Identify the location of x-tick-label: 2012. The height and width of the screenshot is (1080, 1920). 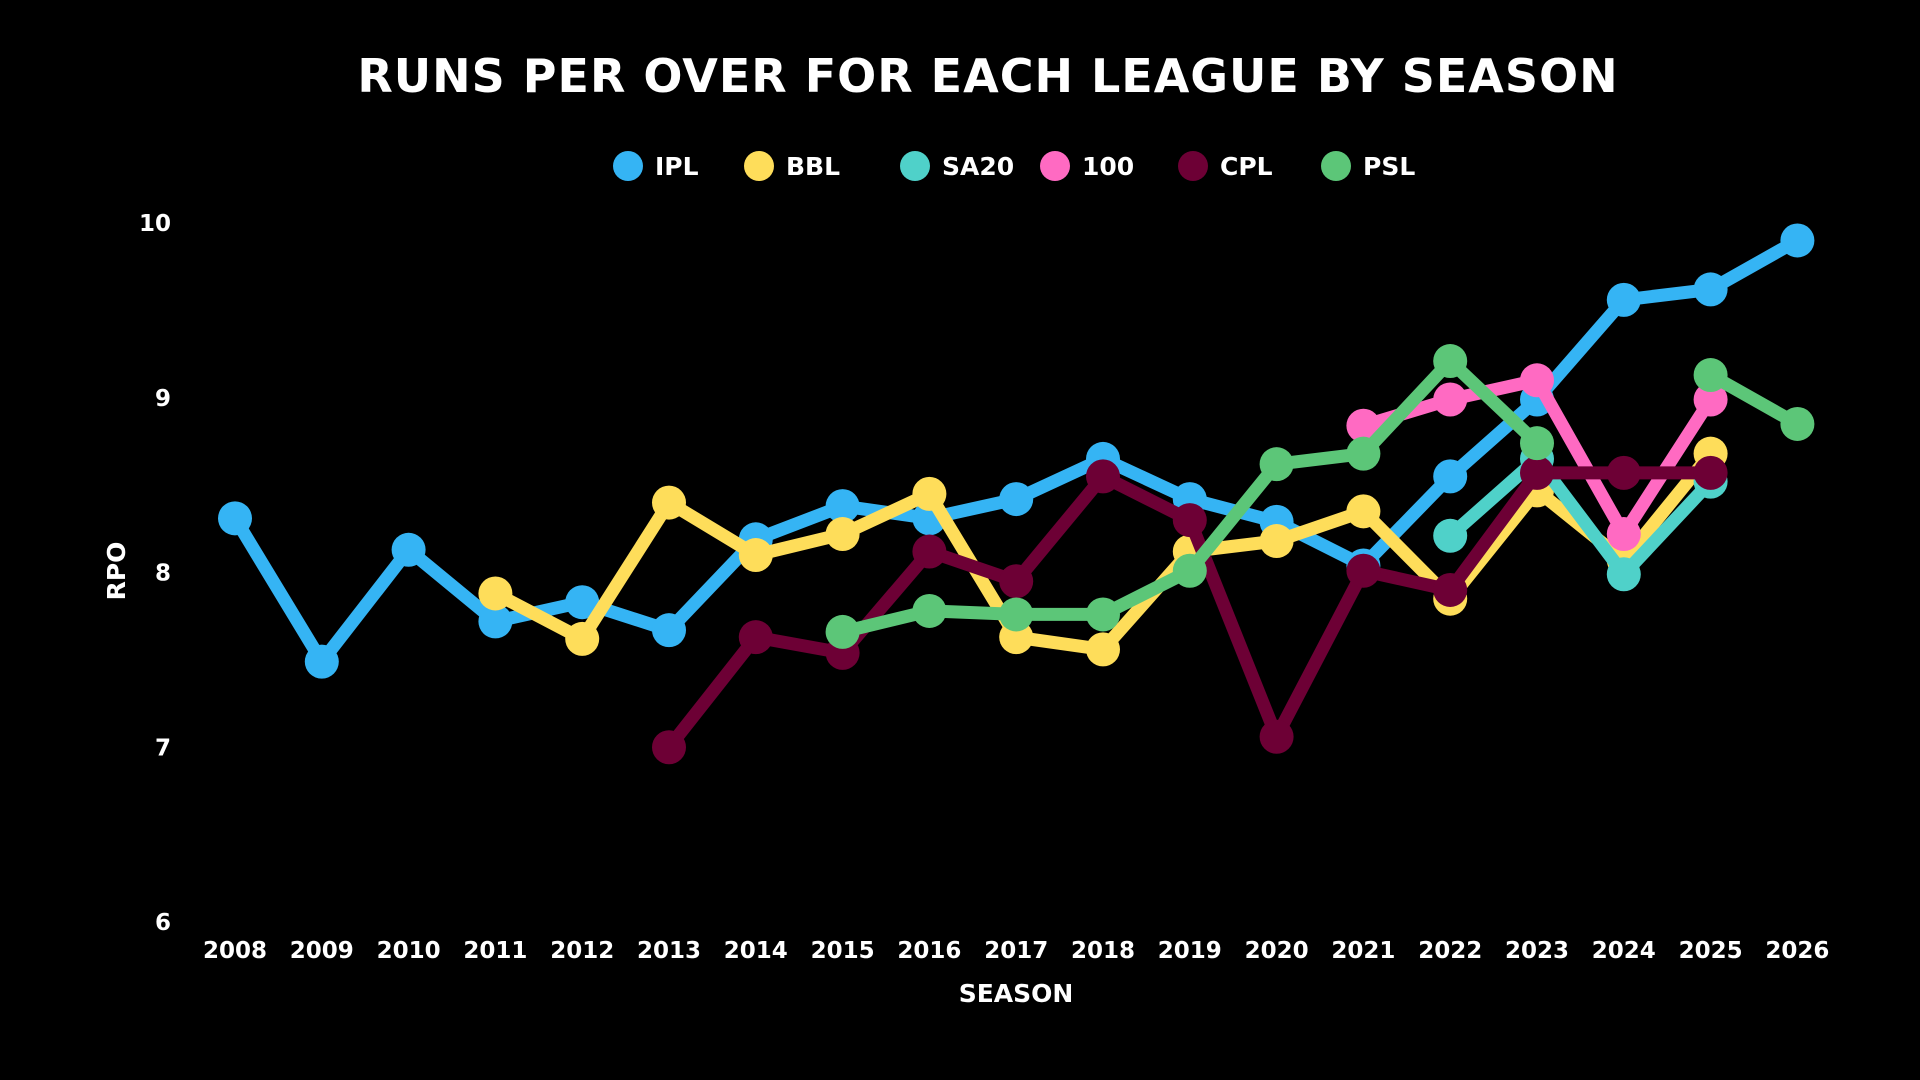
(582, 951).